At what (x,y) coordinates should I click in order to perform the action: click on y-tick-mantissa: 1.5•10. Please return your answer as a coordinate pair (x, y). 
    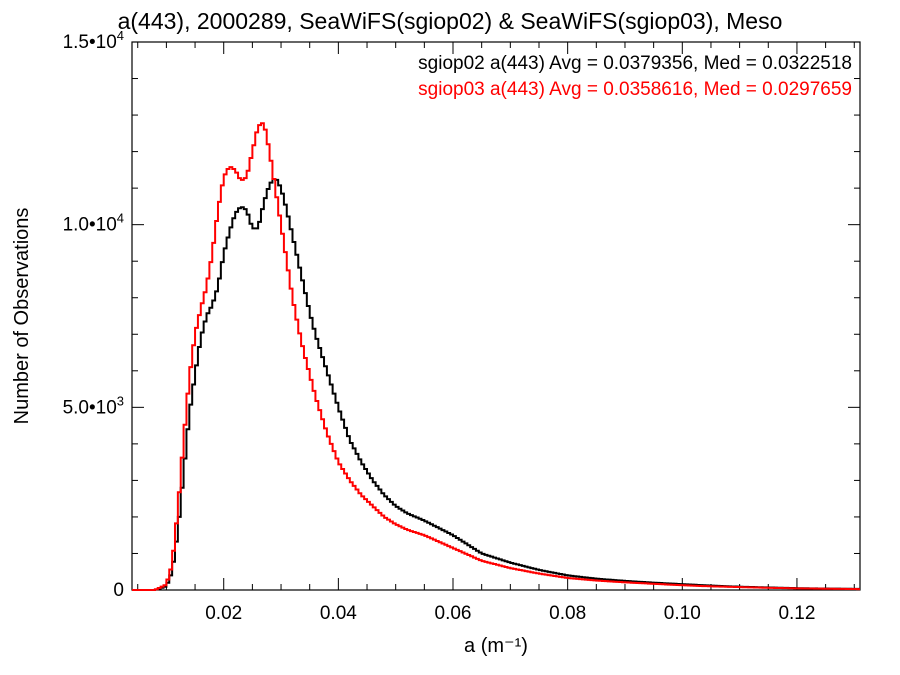
    Looking at the image, I should click on (90, 42).